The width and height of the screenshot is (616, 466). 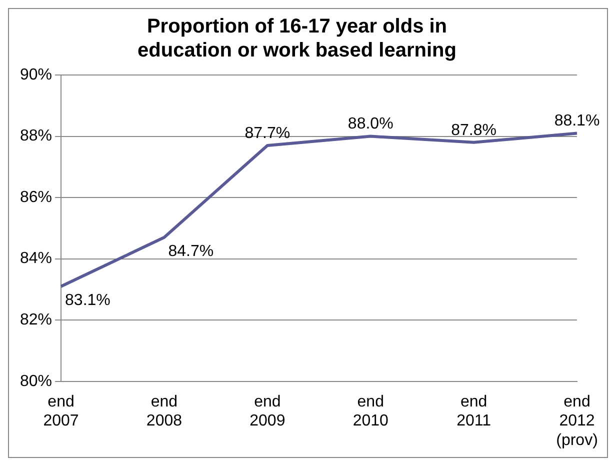 I want to click on y-tick-label: 80%, so click(x=36, y=381).